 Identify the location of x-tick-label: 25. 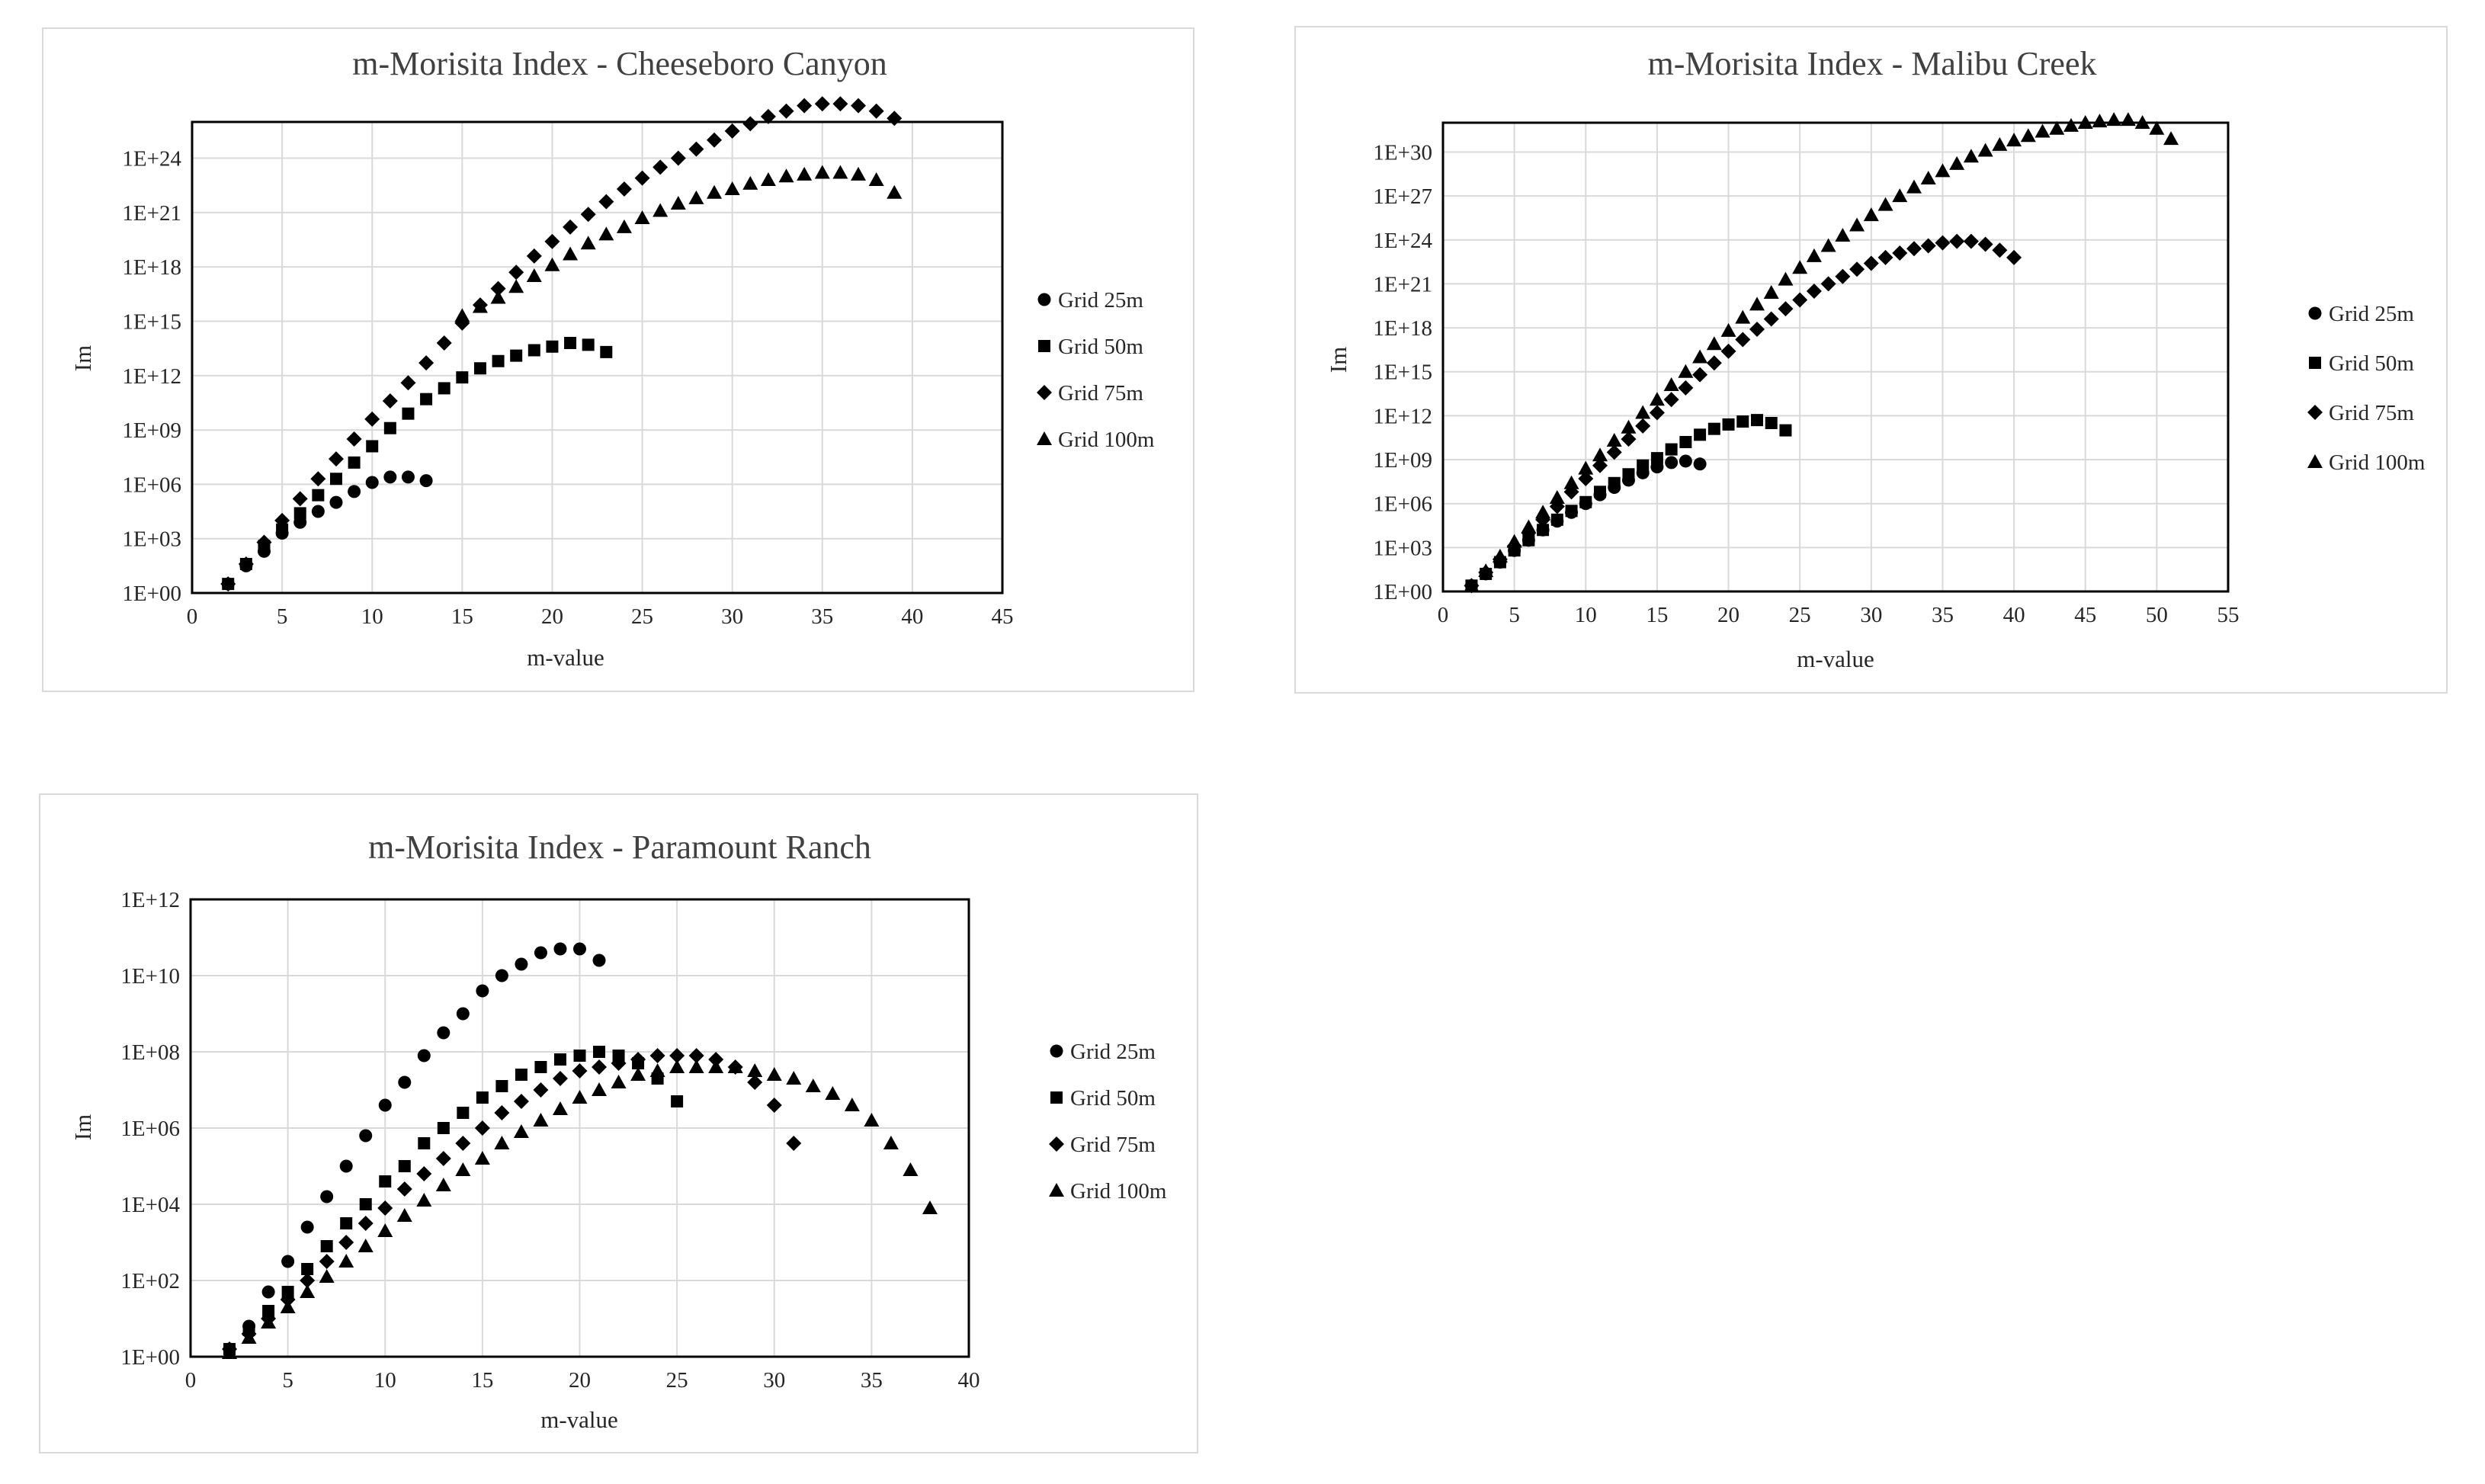
(1800, 615).